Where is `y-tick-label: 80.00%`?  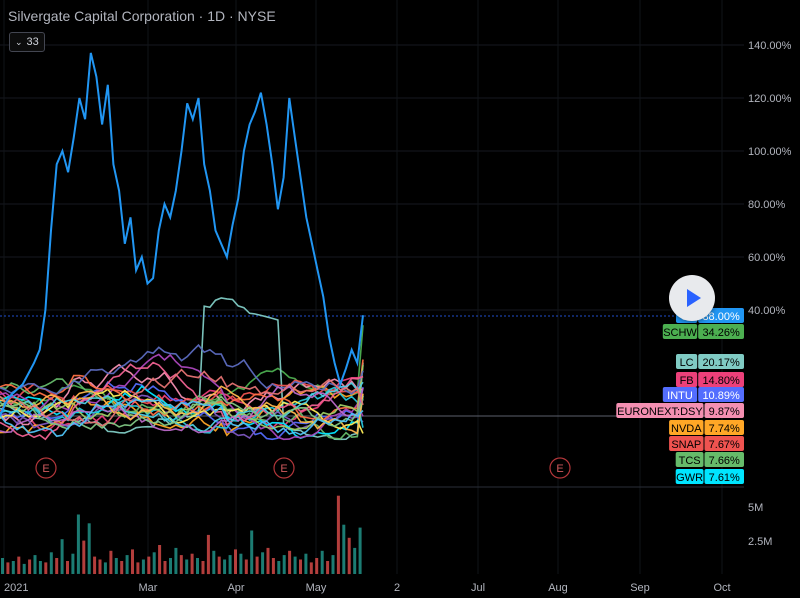 y-tick-label: 80.00% is located at coordinates (767, 205).